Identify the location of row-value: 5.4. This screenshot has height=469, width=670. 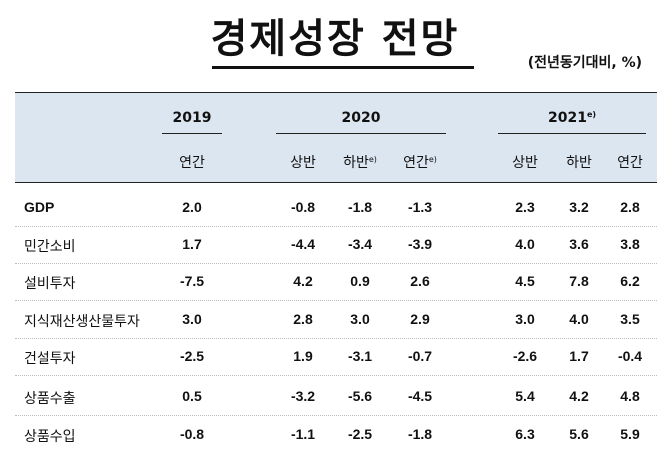
(525, 396).